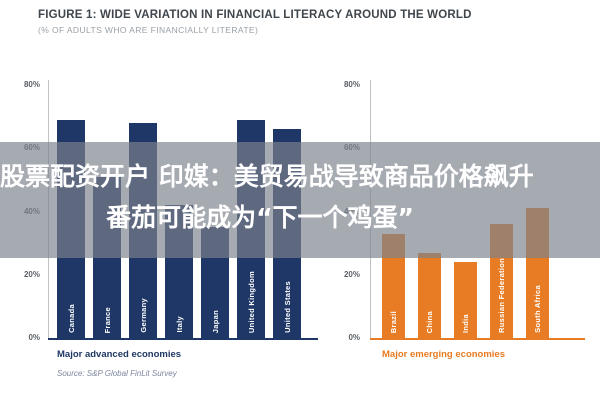  I want to click on advanced-x-axis-baseline, so click(183, 339).